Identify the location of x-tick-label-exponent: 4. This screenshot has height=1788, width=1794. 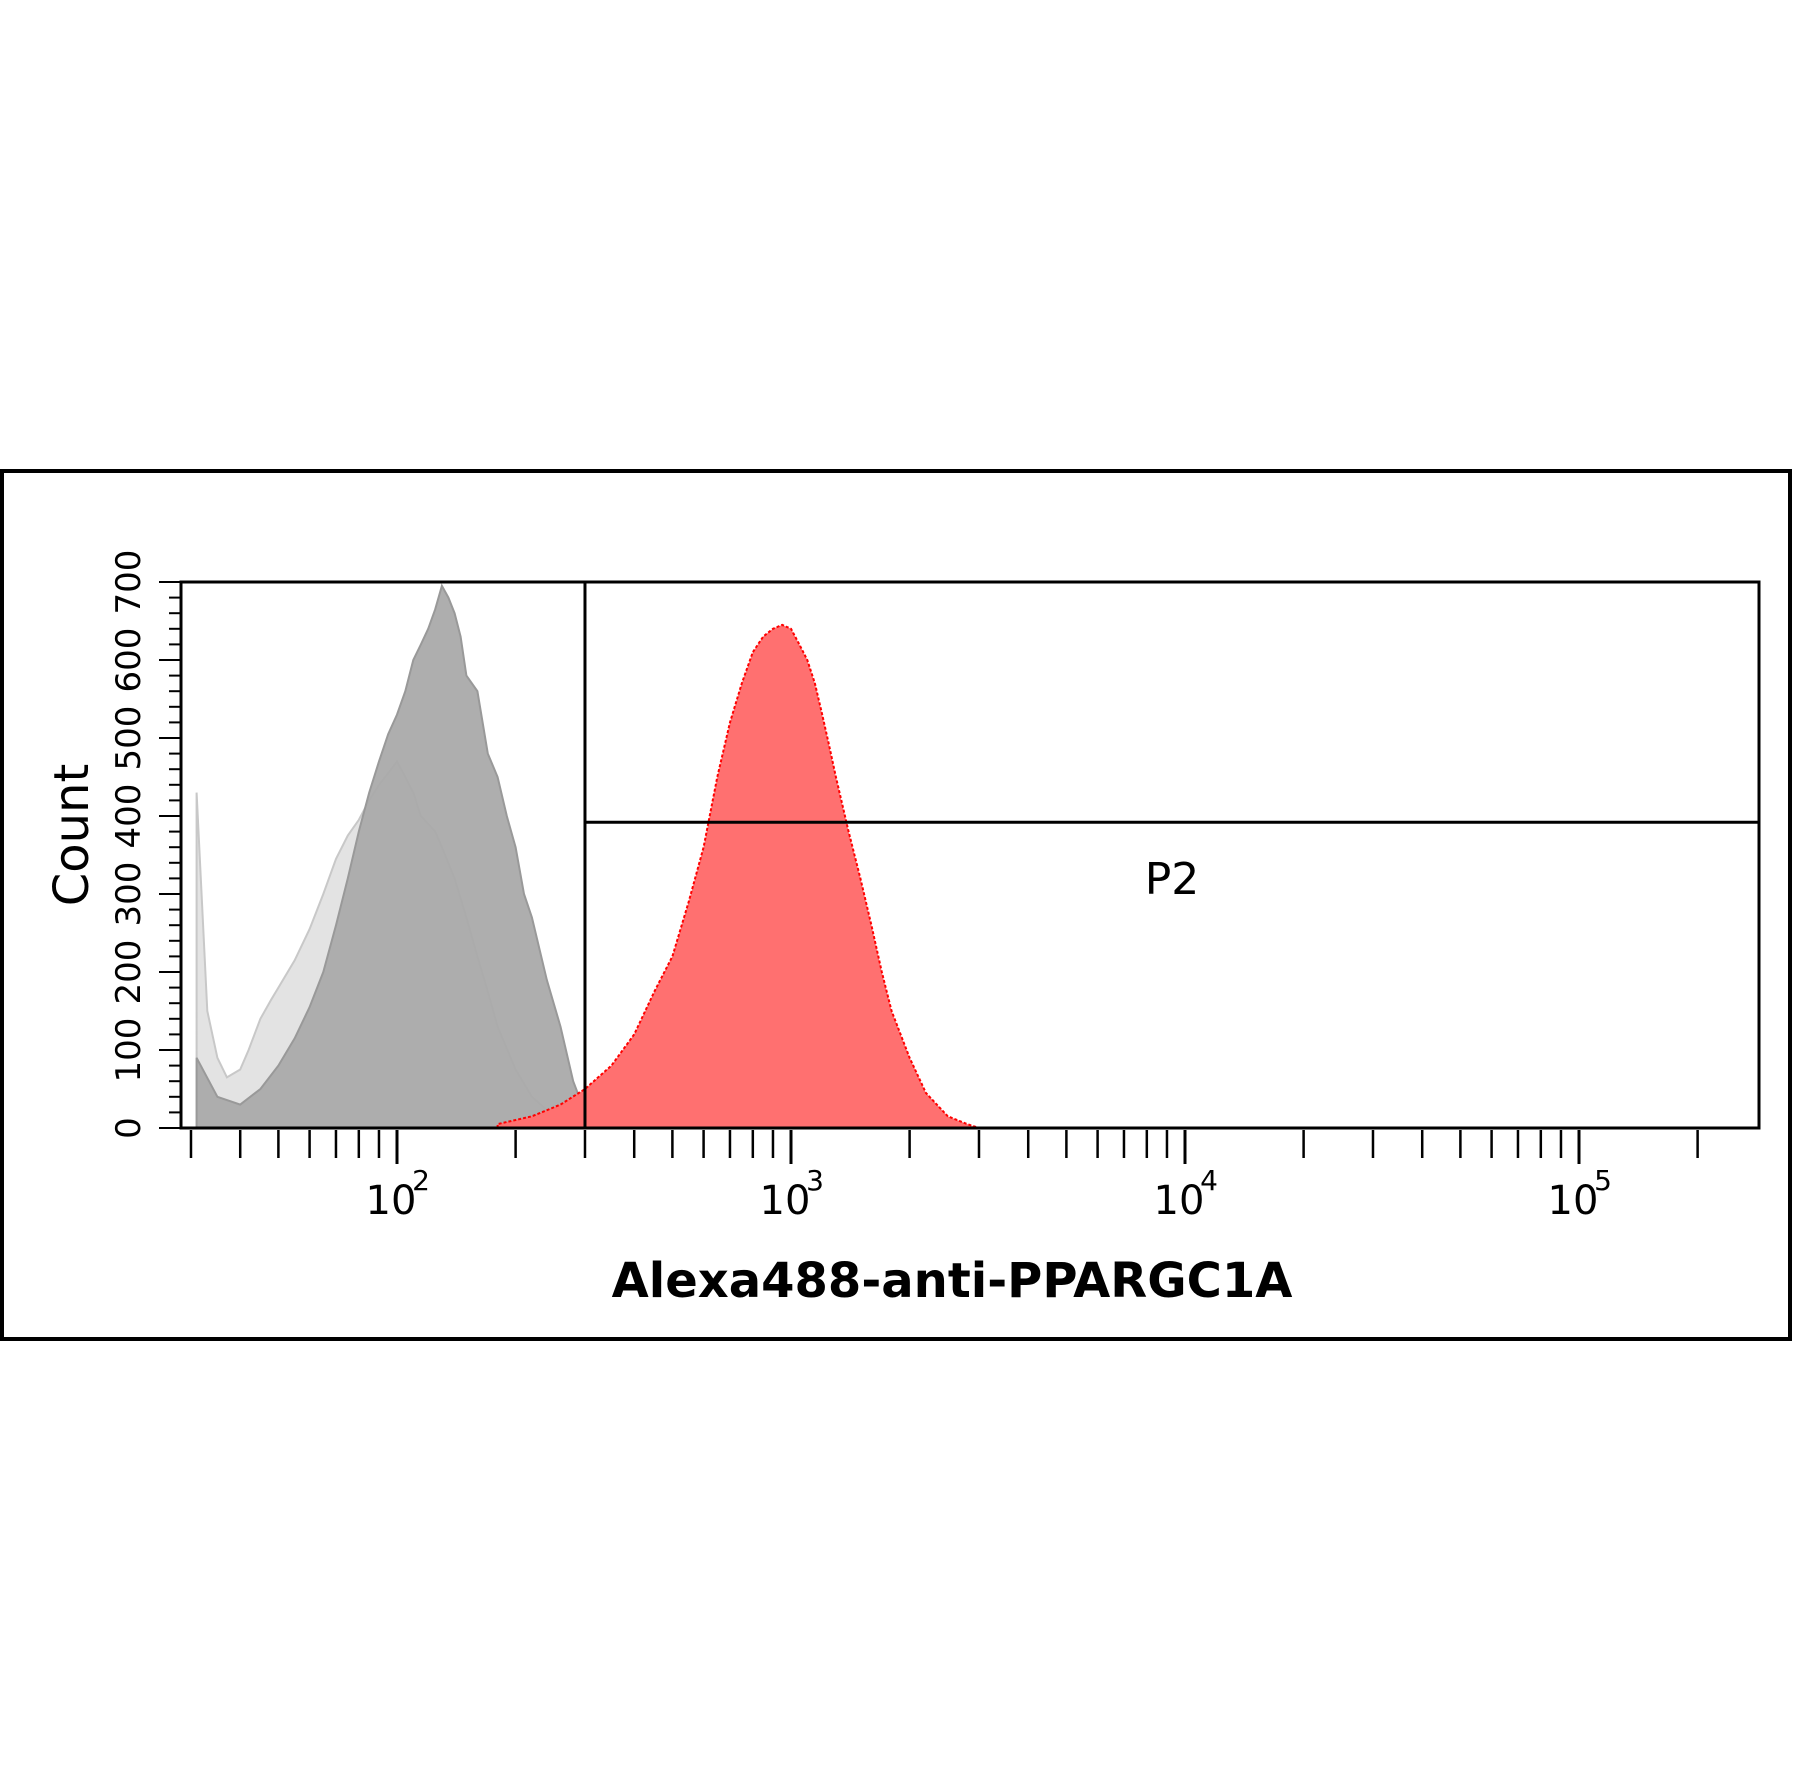
(1209, 1180).